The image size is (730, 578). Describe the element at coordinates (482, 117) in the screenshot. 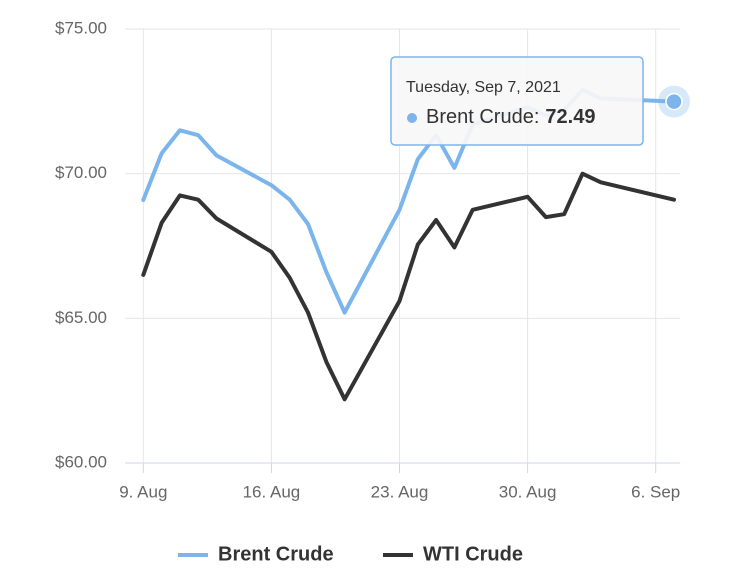

I see `tooltip-label: Brent Crude:` at that location.